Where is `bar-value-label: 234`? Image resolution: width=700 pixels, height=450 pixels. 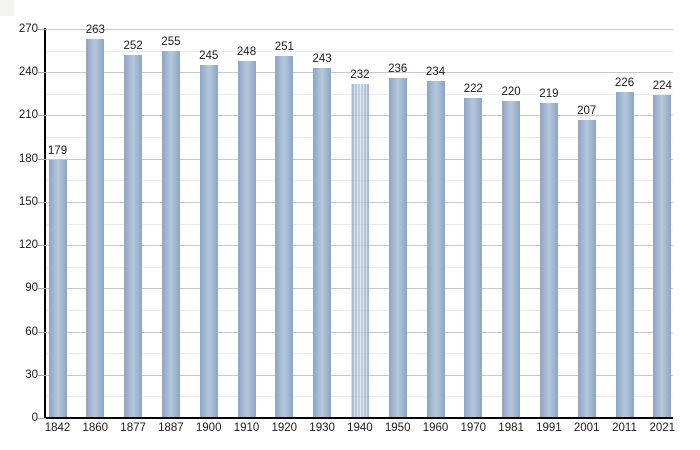 bar-value-label: 234 is located at coordinates (435, 71).